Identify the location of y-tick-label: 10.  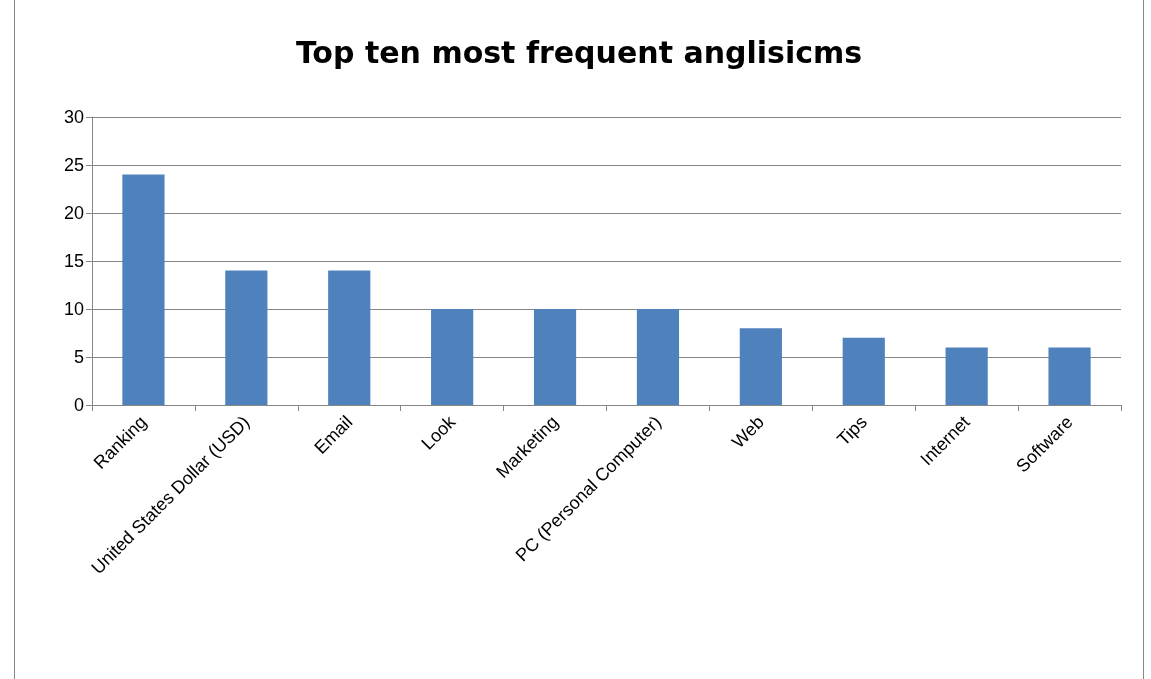
(73, 309).